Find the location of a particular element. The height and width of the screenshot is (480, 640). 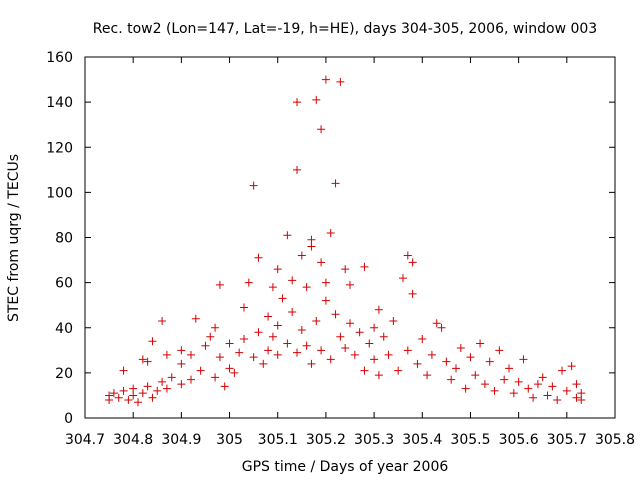

x-tick-label: 305.1 is located at coordinates (278, 440).